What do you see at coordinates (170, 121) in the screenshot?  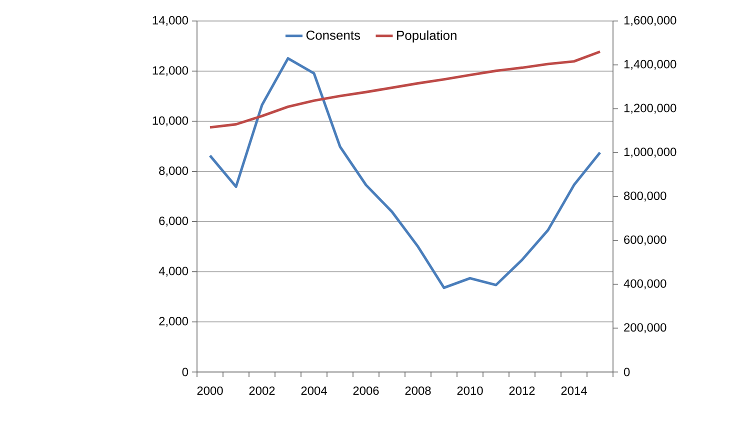 I see `y-tick-label: 10,000` at bounding box center [170, 121].